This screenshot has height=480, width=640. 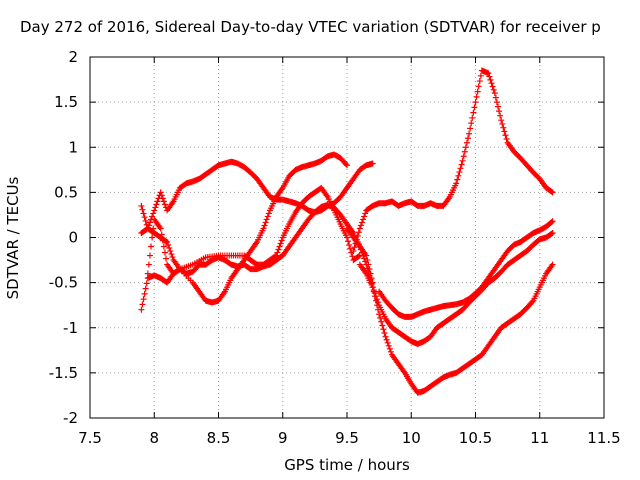 What do you see at coordinates (539, 438) in the screenshot?
I see `x-tick-label: 11` at bounding box center [539, 438].